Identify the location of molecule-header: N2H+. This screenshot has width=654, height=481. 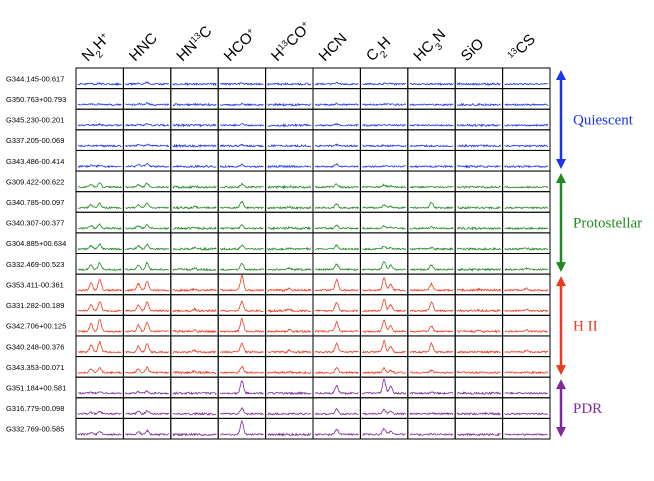
(98, 49).